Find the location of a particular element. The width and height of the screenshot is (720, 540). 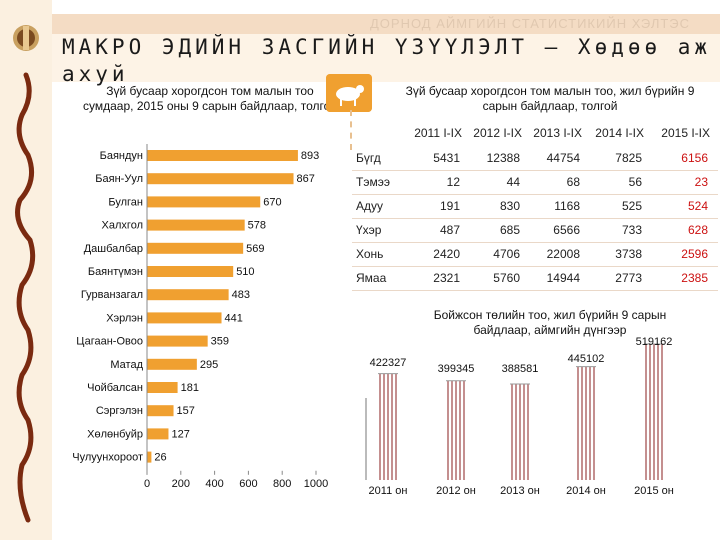

bar-value-label: 441 is located at coordinates (234, 318).